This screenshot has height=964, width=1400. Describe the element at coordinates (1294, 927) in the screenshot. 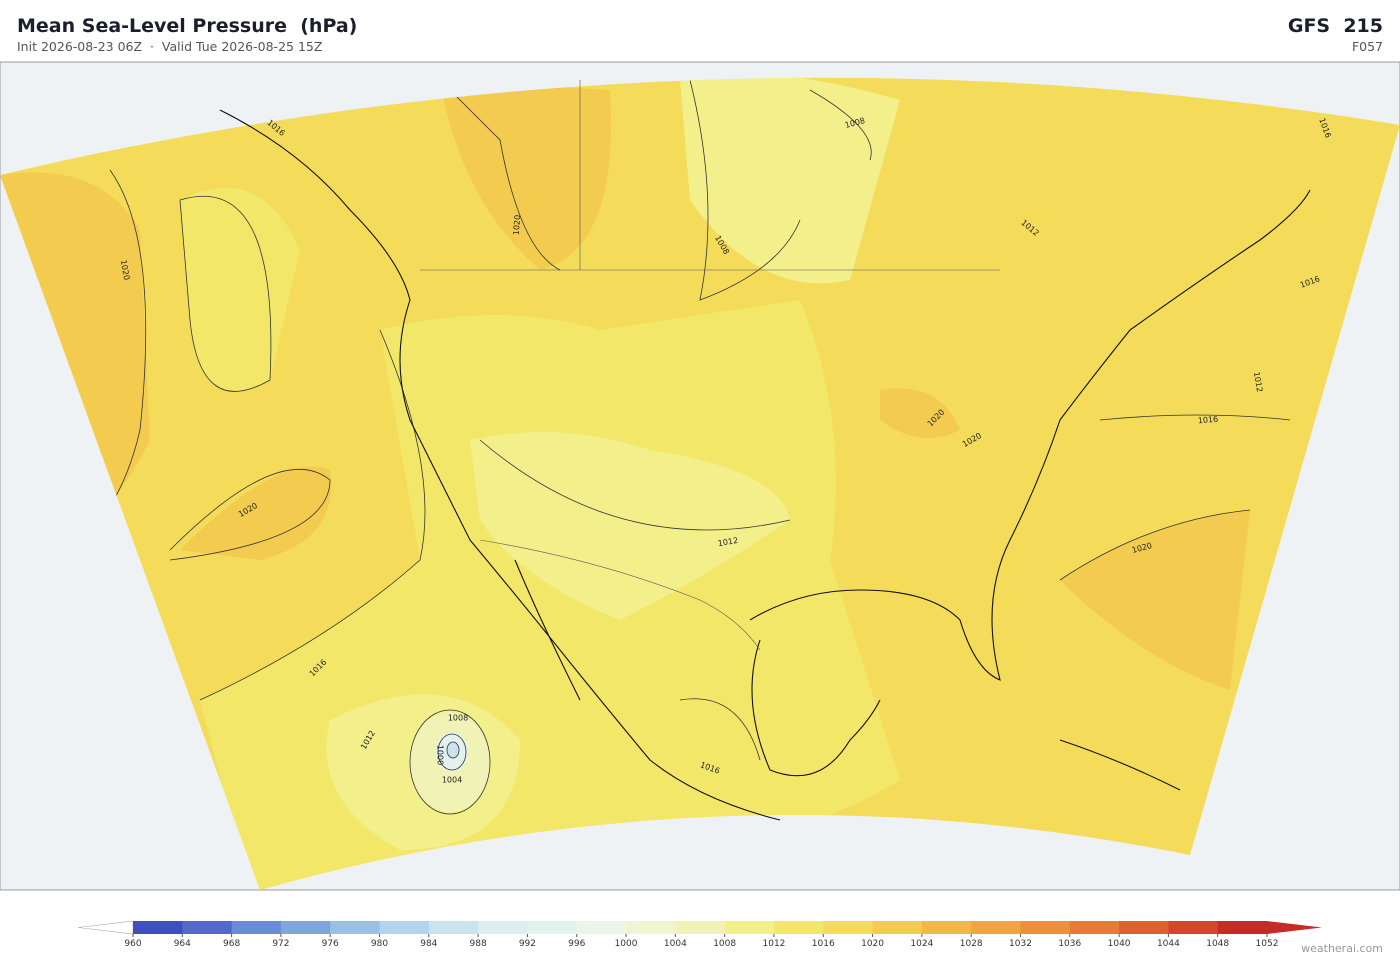

I see `colorbar-over` at that location.